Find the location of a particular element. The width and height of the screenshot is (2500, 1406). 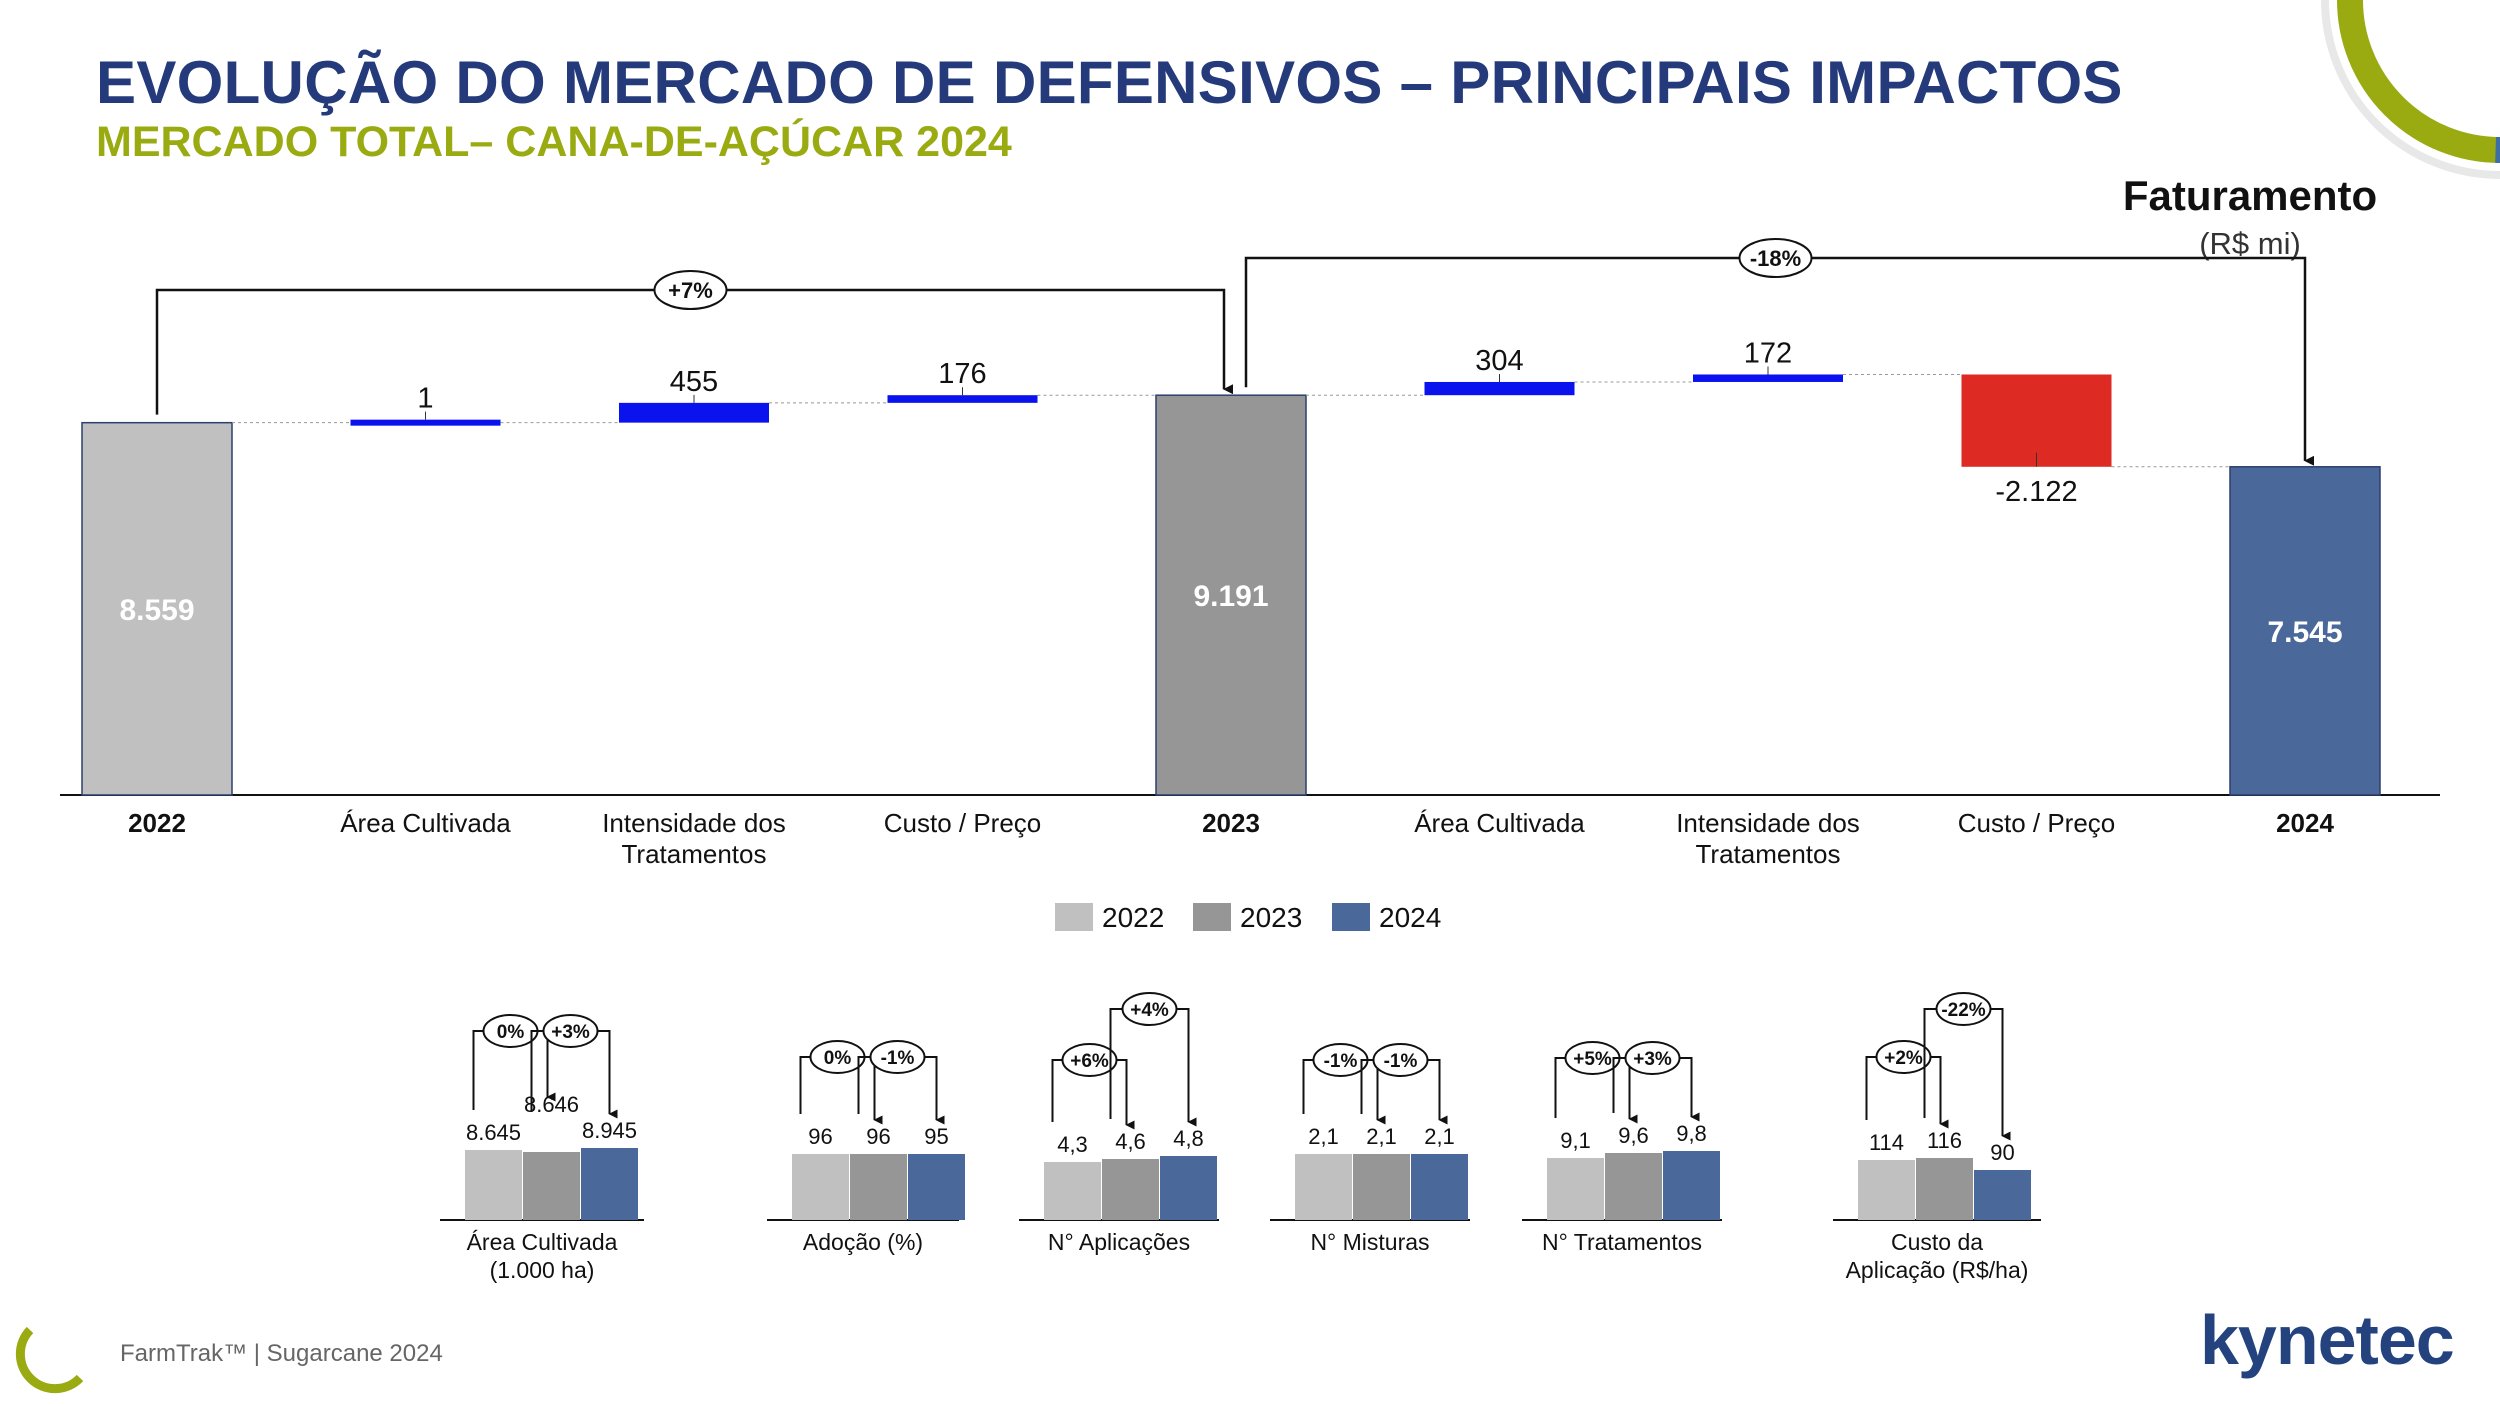

mini-value-label: 9,6 is located at coordinates (1633, 1135).